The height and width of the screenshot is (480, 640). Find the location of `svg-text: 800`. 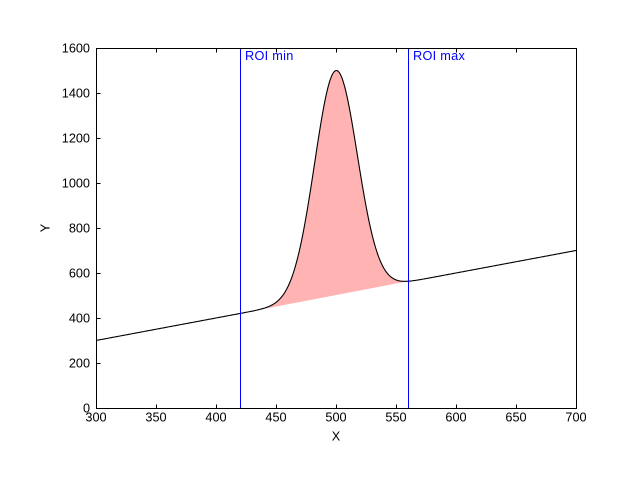

svg-text: 800 is located at coordinates (79, 228).